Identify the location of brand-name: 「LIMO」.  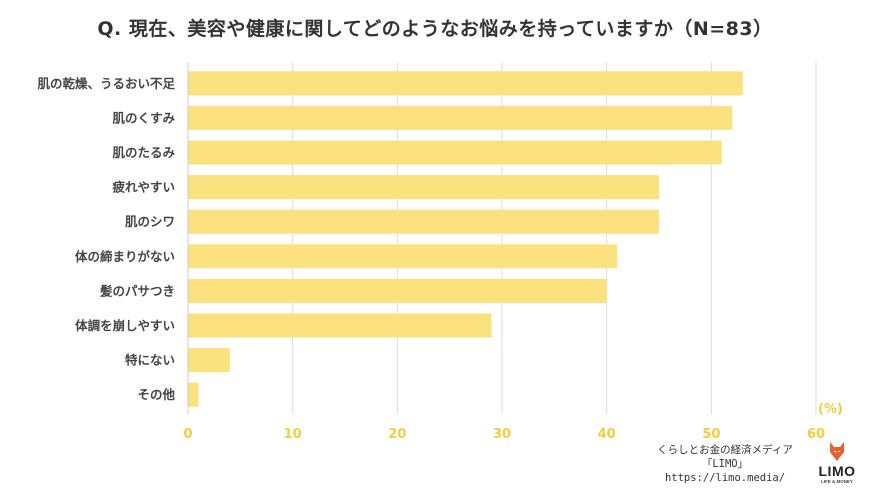
(725, 464).